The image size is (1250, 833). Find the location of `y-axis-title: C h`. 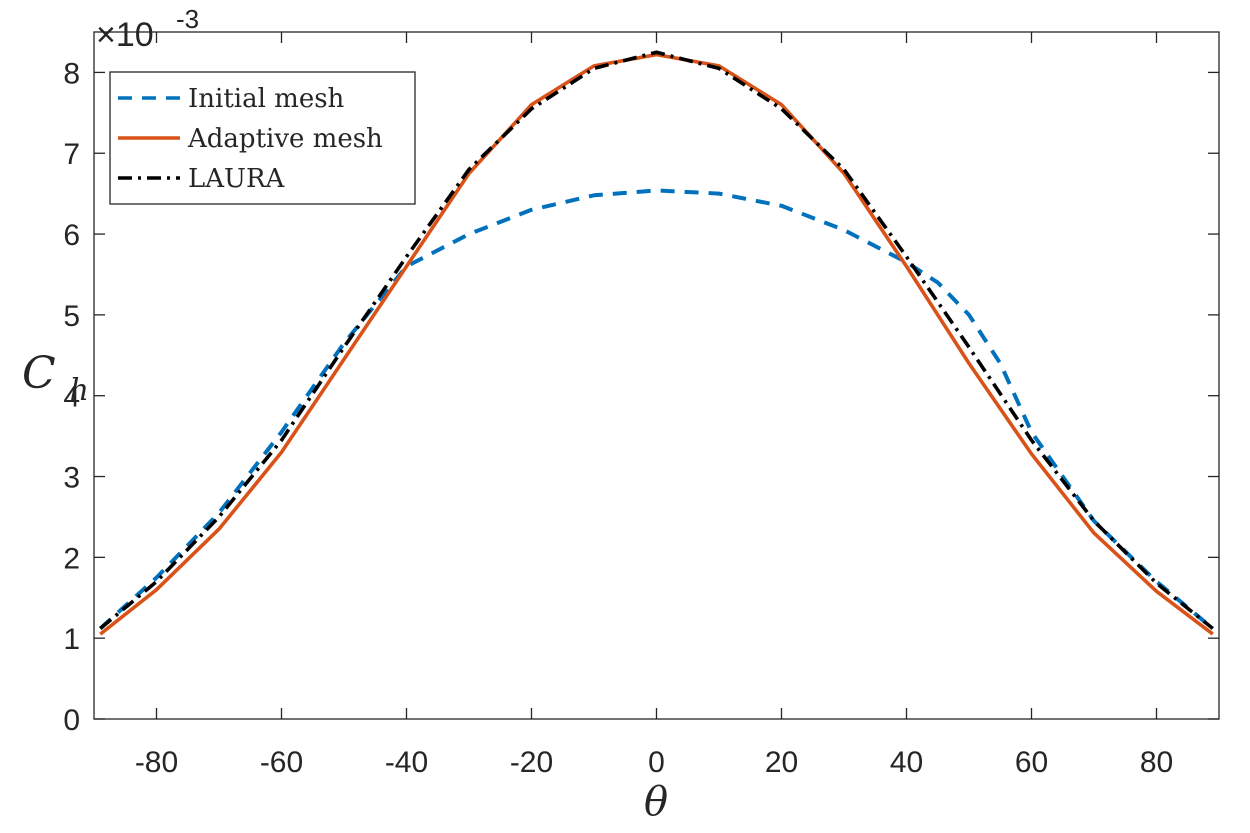

y-axis-title: C h is located at coordinates (55, 378).